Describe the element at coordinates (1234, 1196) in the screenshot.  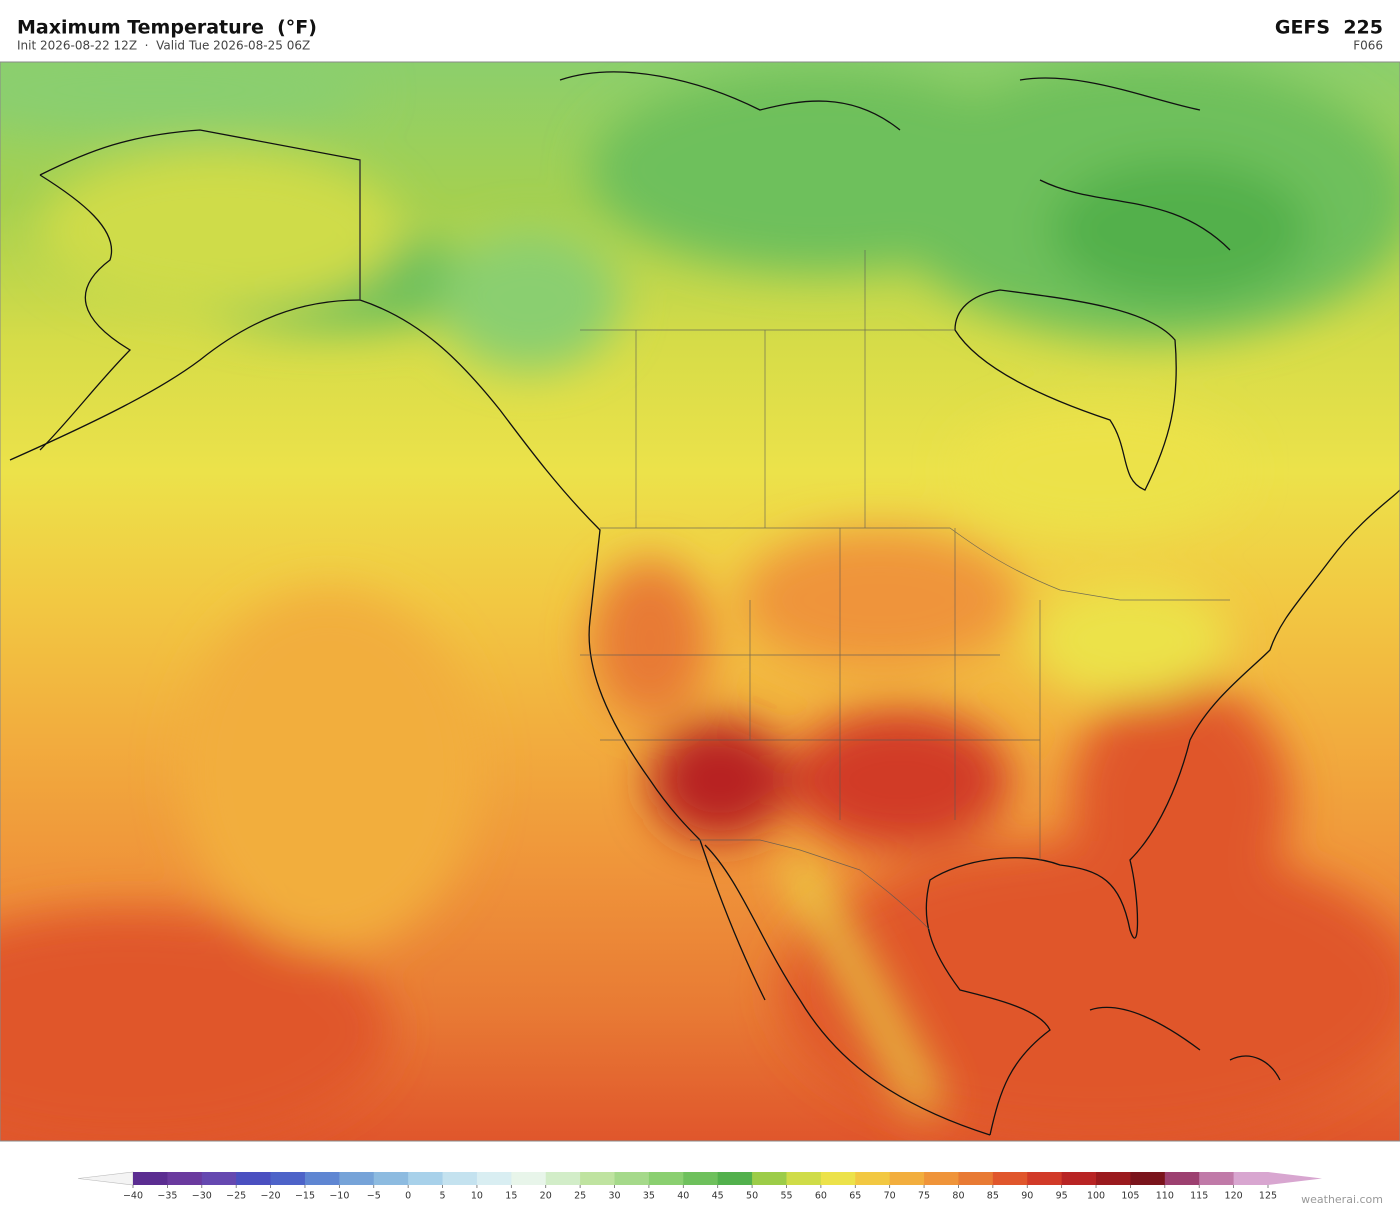
I see `colorbar-tick-label: 120` at that location.